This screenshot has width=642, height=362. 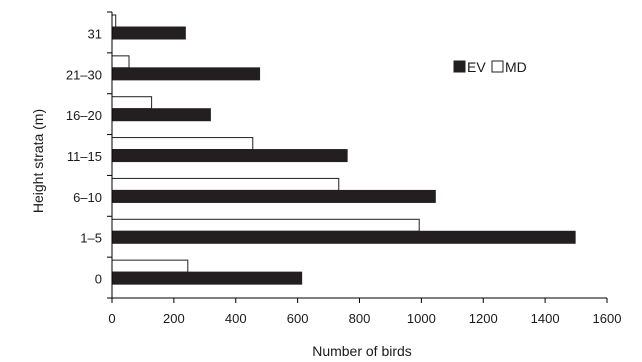 I want to click on x-tick-label: 200, so click(x=174, y=318).